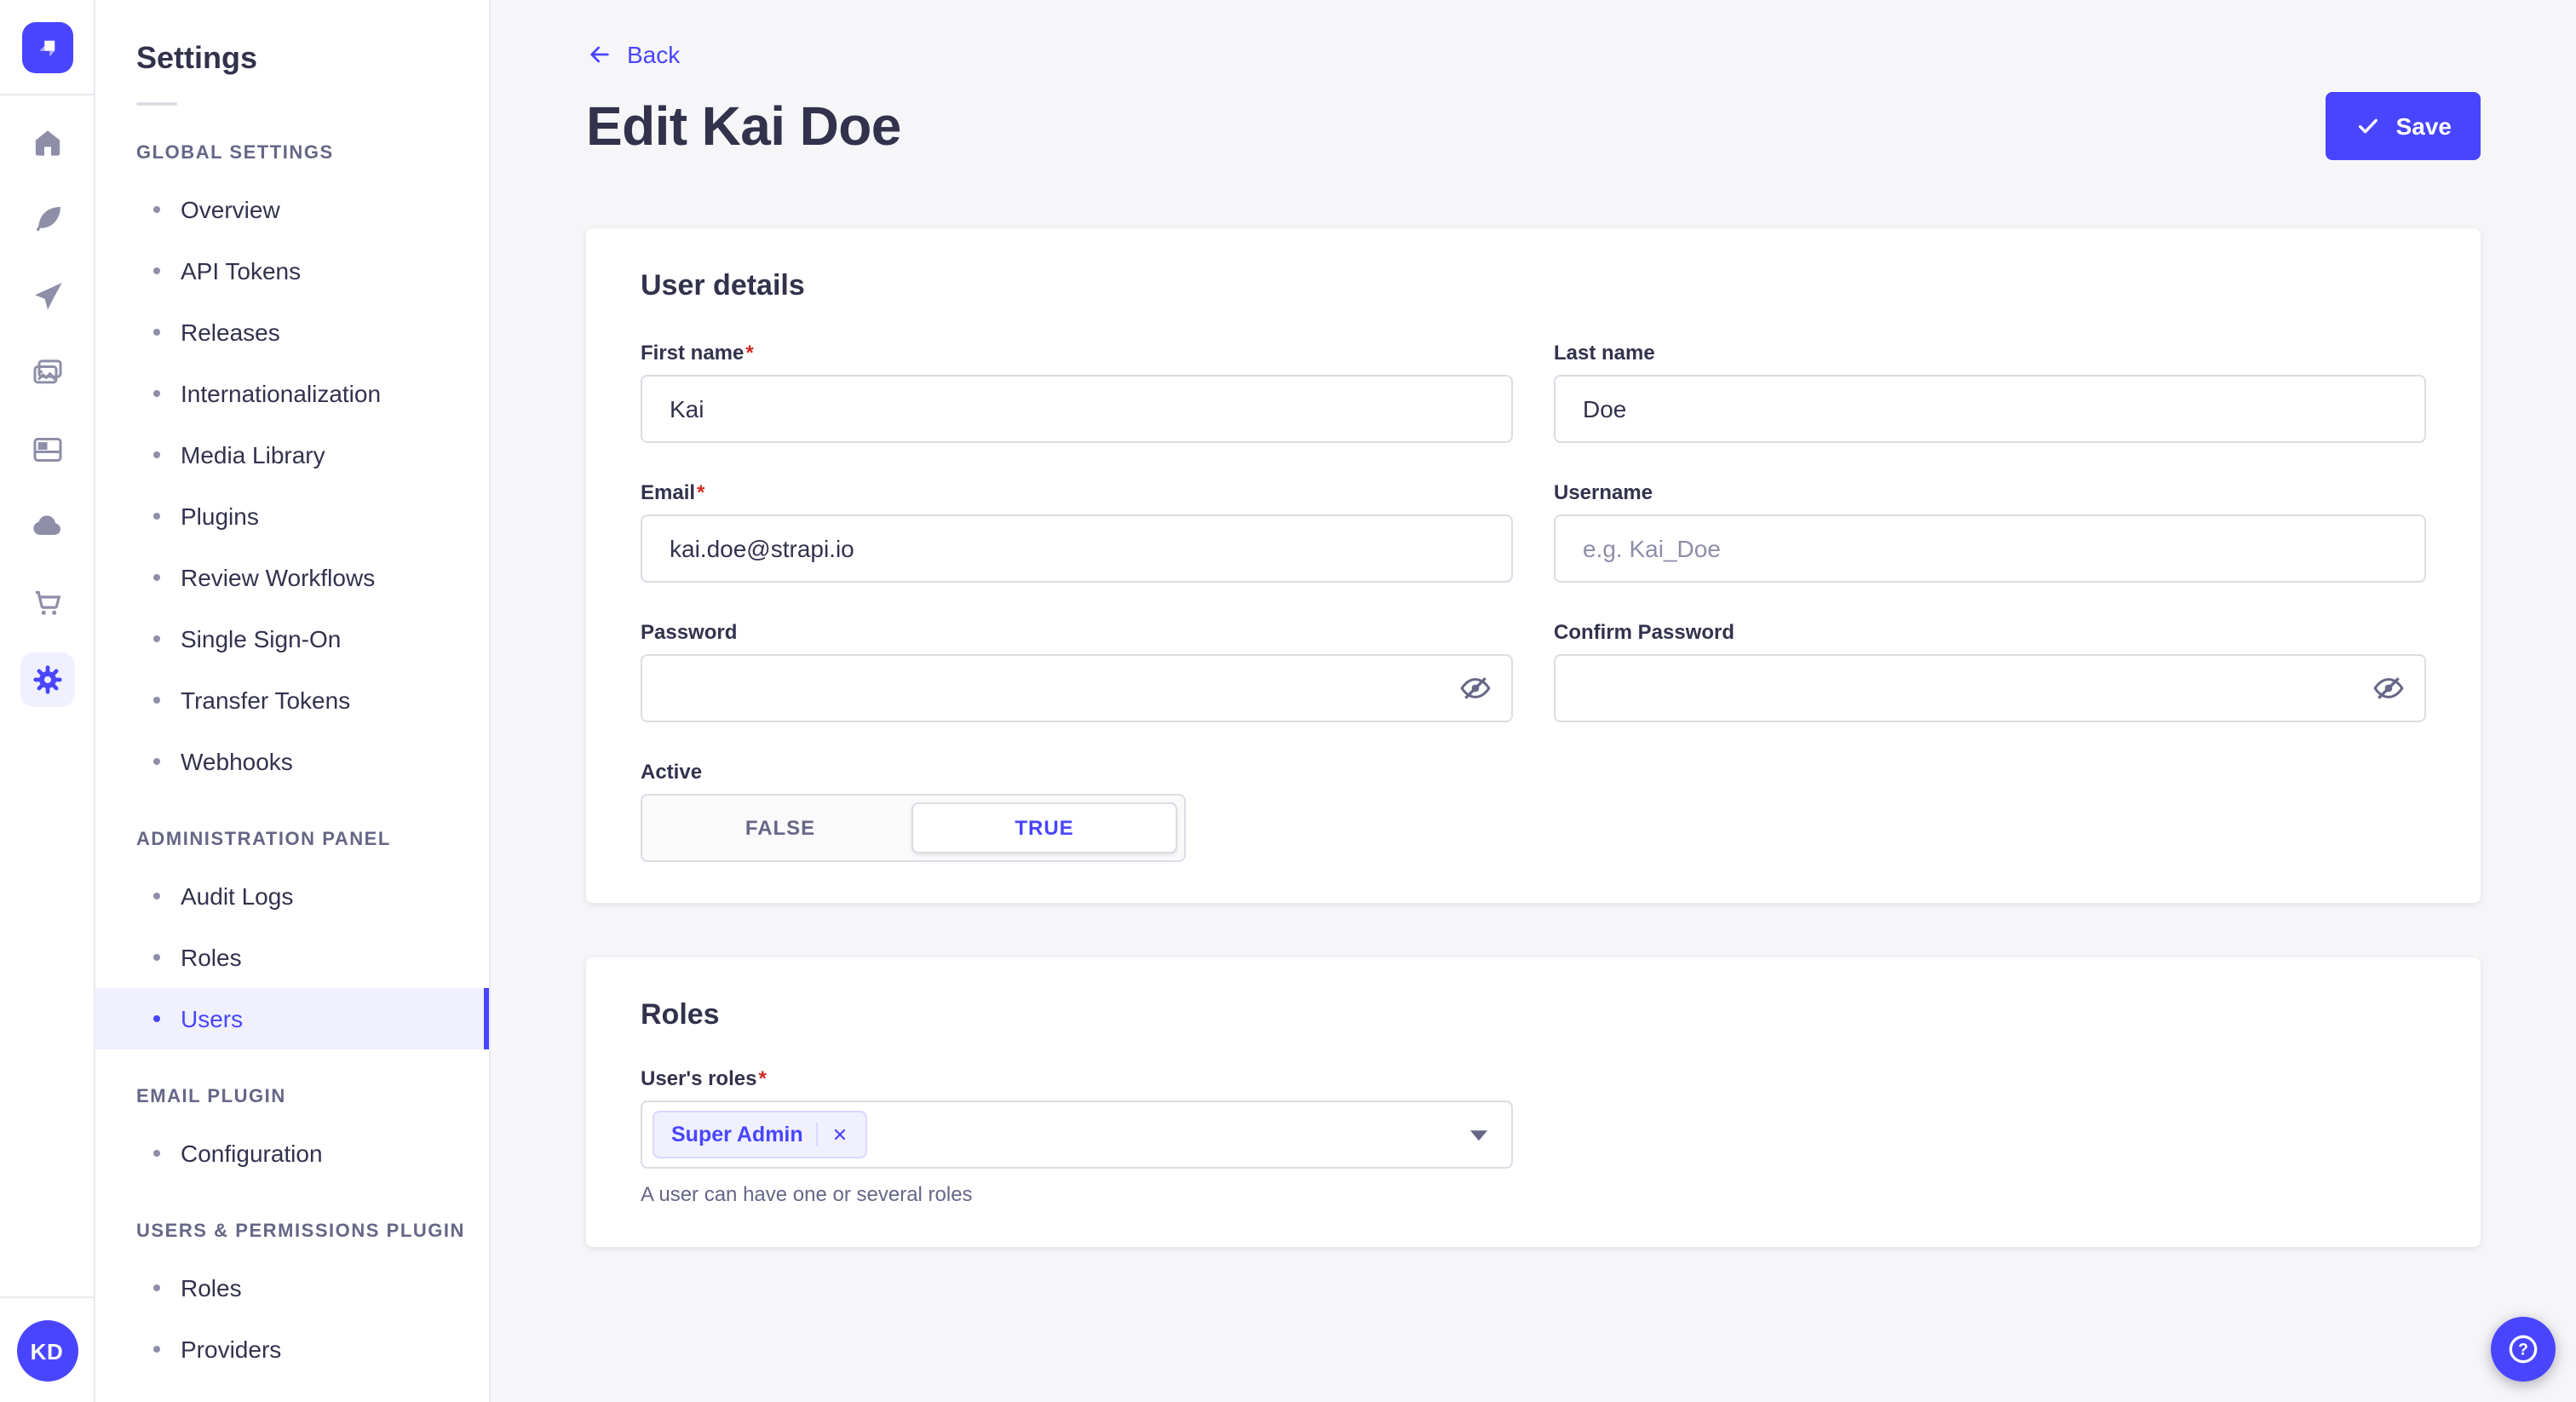 The height and width of the screenshot is (1402, 2576). I want to click on rail-bottom: KD, so click(47, 1349).